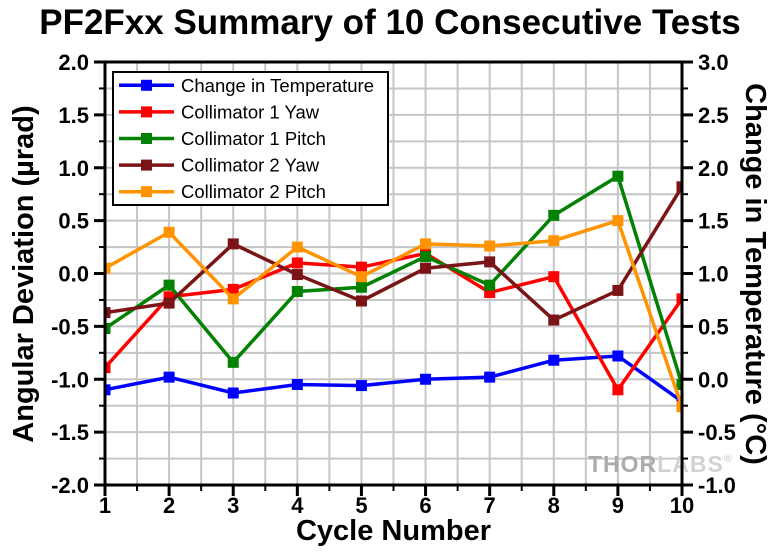  What do you see at coordinates (73, 168) in the screenshot?
I see `left-axis-tick-label: 1.0` at bounding box center [73, 168].